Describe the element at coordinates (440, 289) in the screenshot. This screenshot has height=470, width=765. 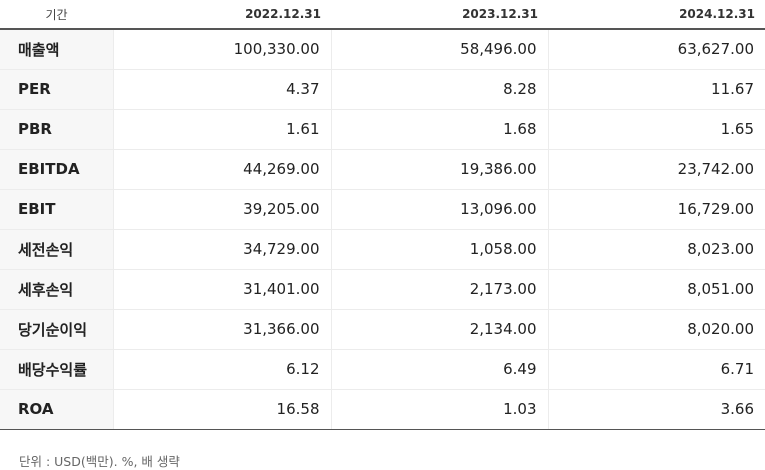
I see `cell-value: 2,173.00` at that location.